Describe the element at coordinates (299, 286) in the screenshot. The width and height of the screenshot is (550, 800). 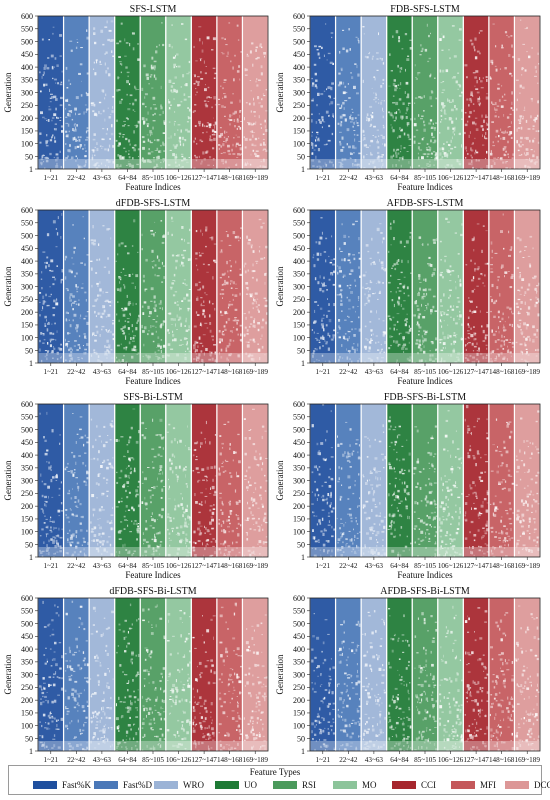
I see `y-tick-label: 300` at that location.